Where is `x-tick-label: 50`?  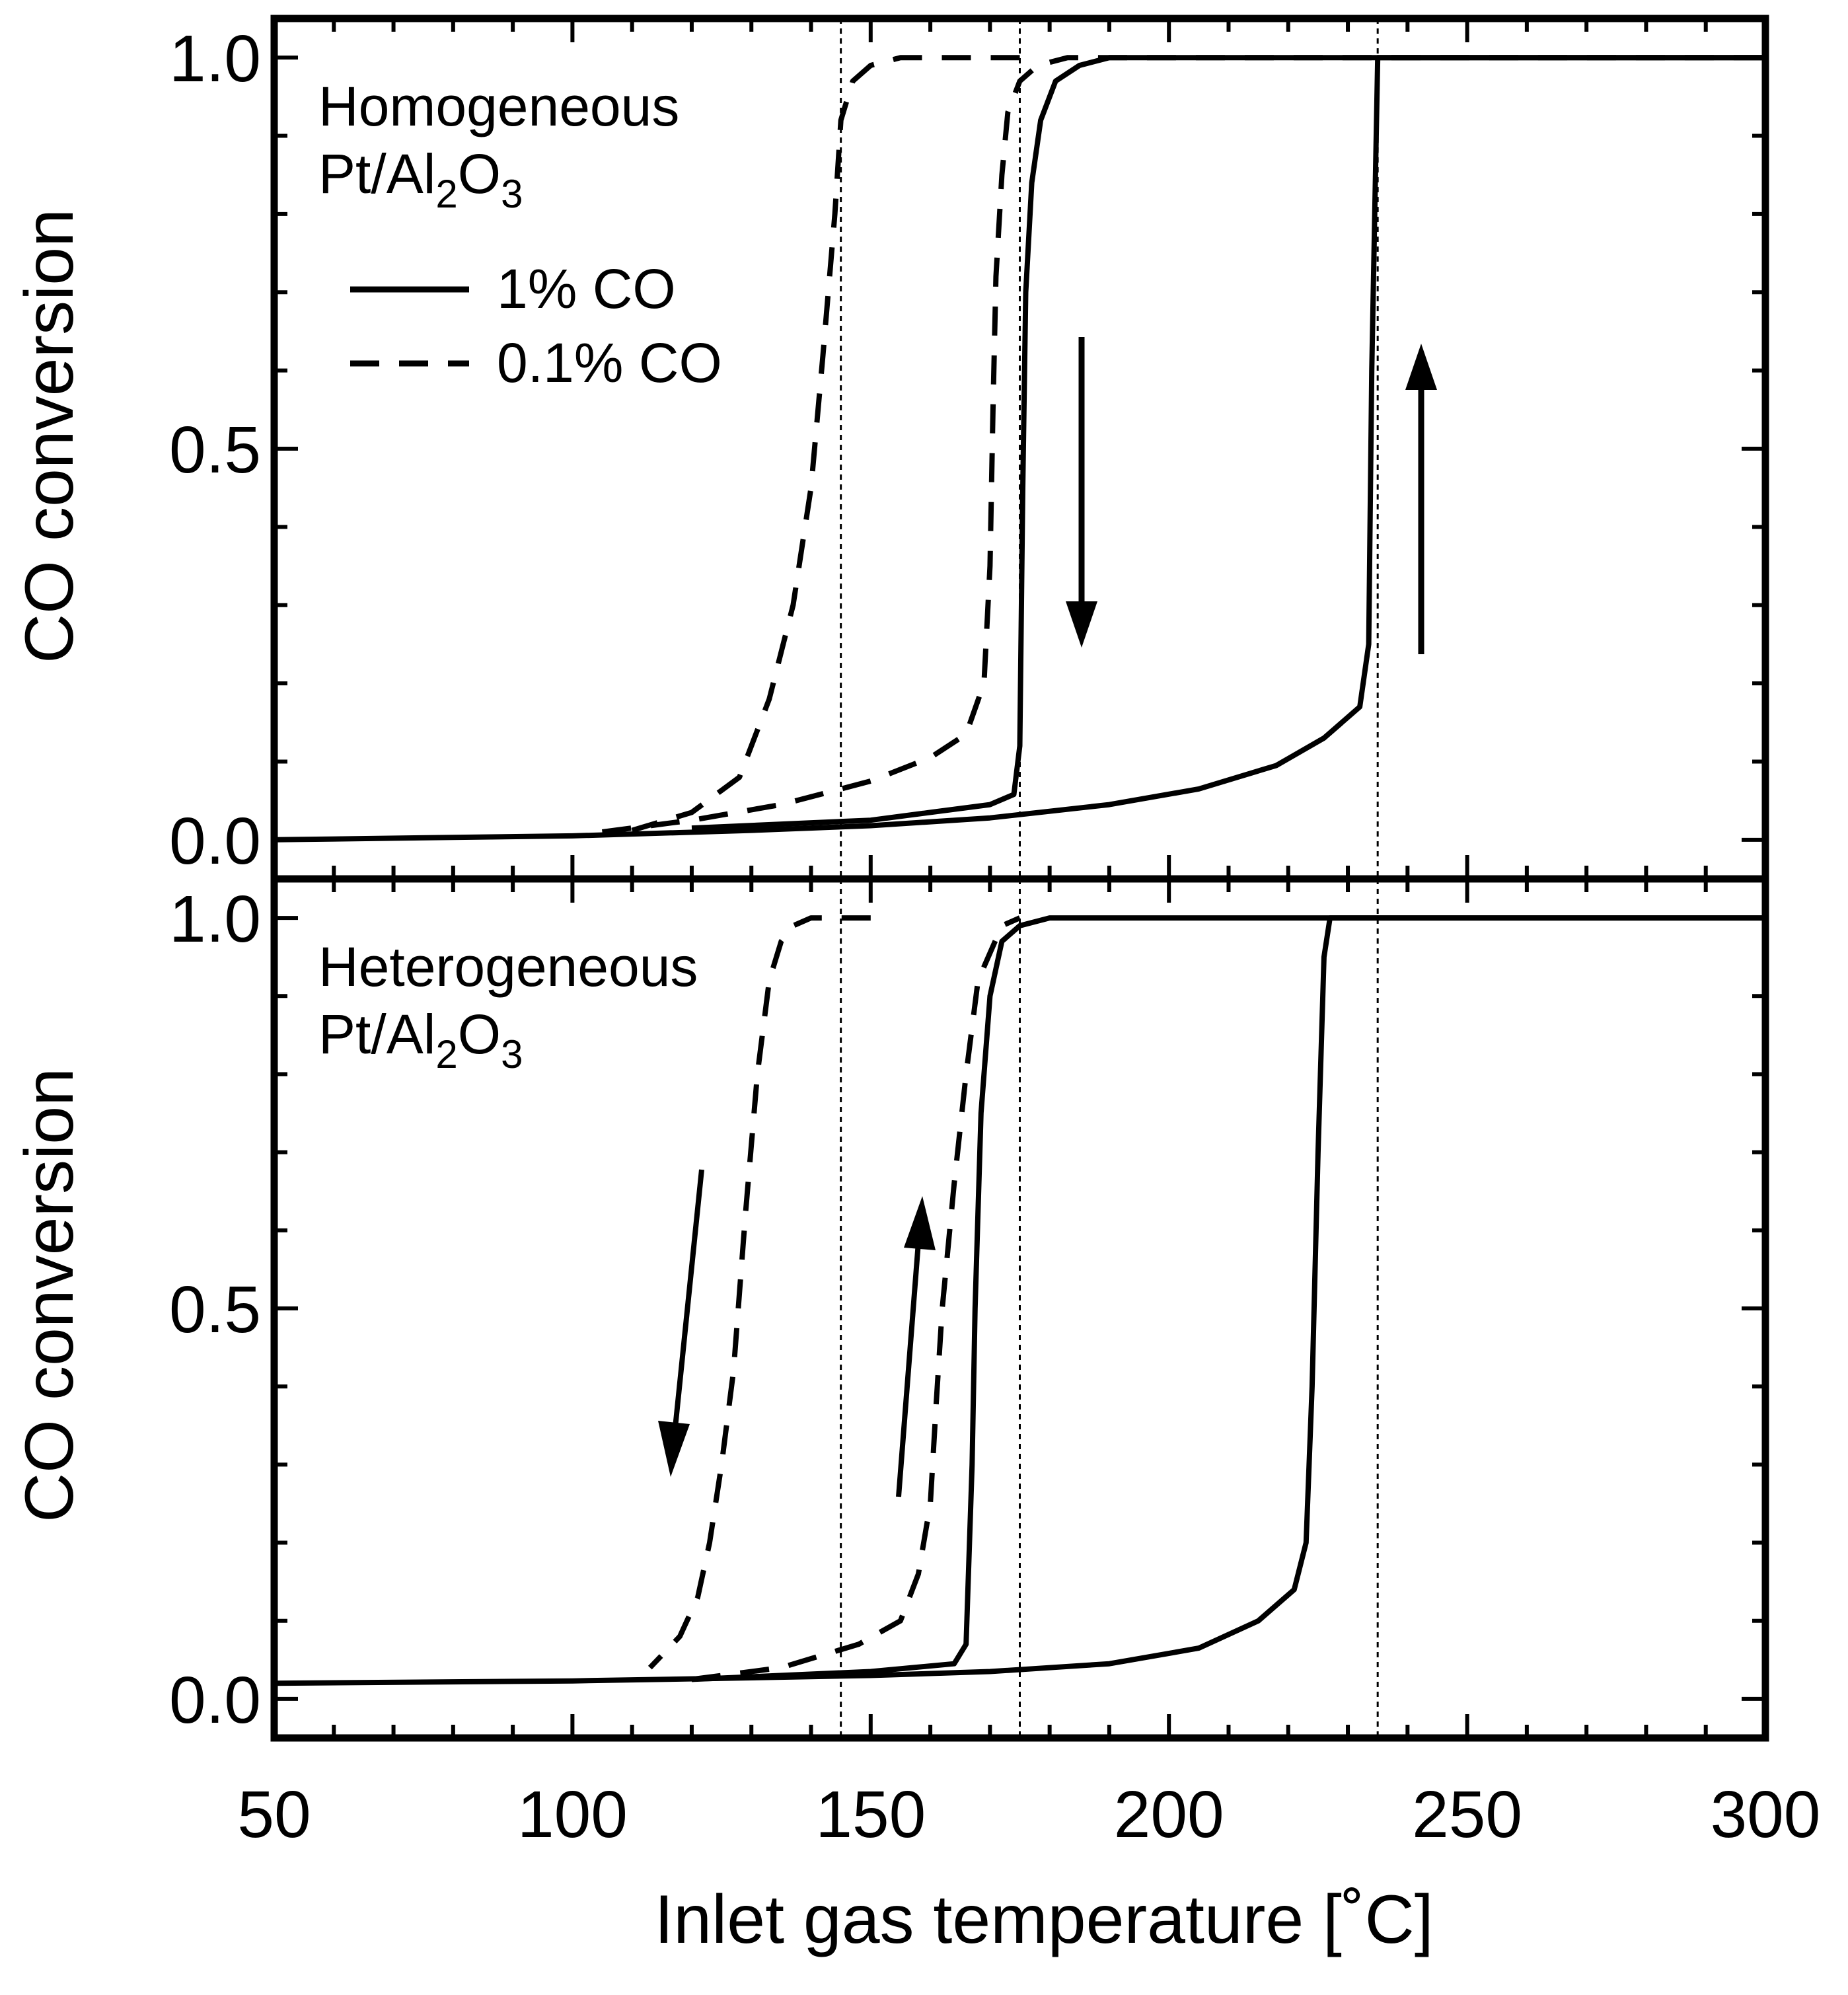 x-tick-label: 50 is located at coordinates (274, 1815).